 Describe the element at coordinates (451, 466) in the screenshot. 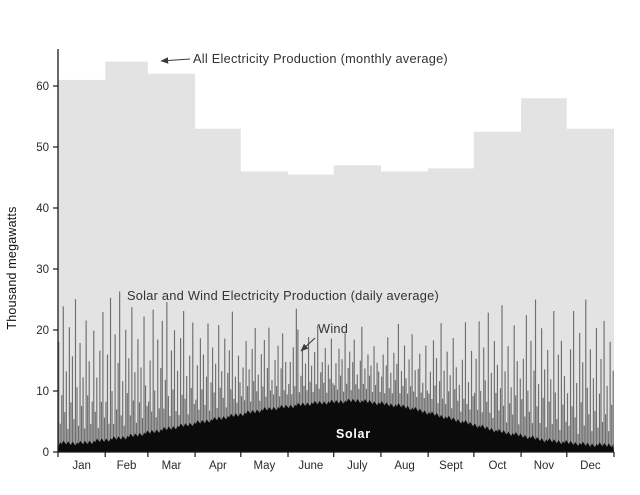

I see `x-tick-label: Sept` at that location.